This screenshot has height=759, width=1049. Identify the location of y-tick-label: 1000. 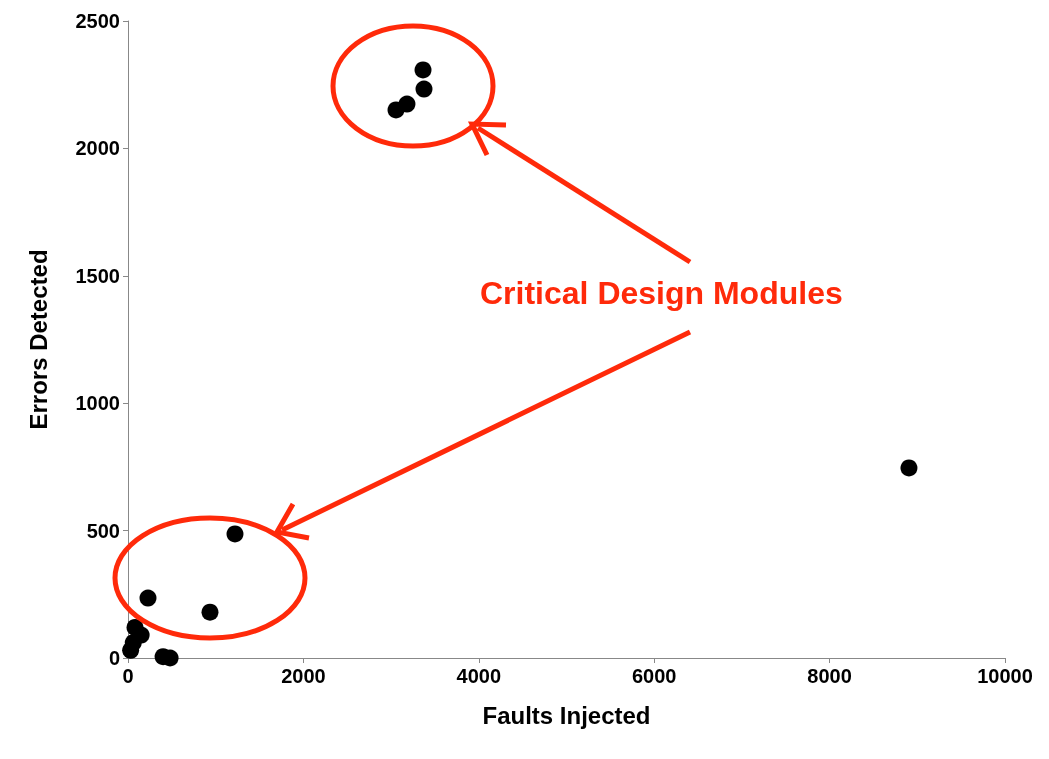
(97, 403).